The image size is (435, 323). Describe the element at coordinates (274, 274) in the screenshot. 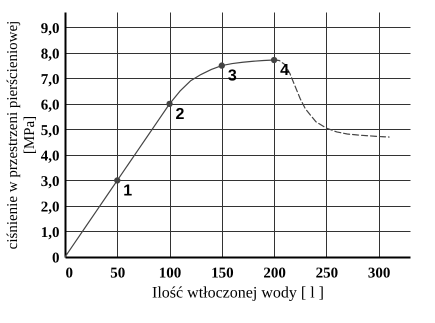

I see `x-tick-label: 200` at that location.